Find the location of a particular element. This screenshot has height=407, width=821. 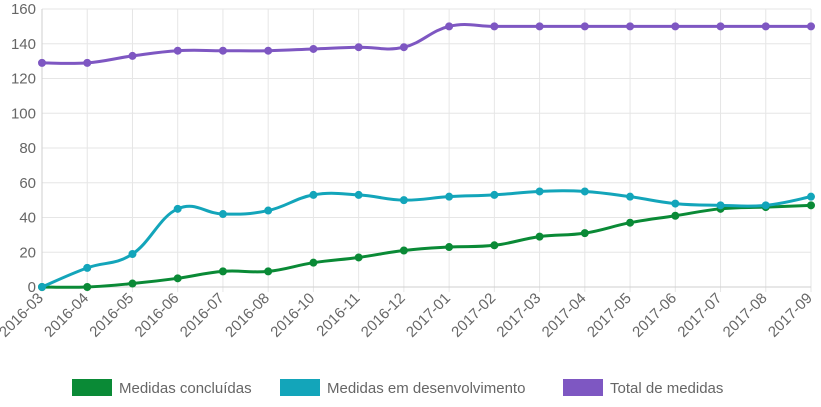

legend-item: Medidas em desenvolvimento is located at coordinates (402, 388).